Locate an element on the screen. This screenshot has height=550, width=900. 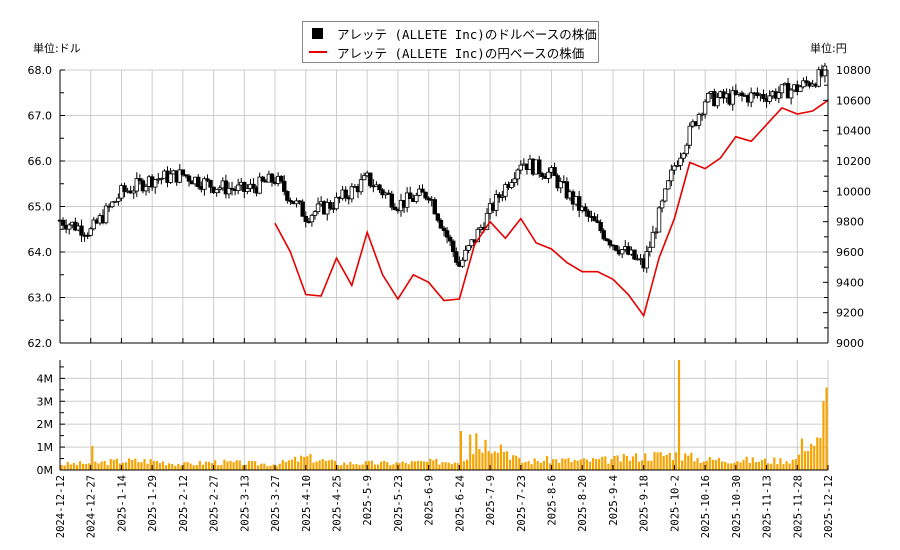
svg-text: 2025-1-14 is located at coordinates (122, 503).